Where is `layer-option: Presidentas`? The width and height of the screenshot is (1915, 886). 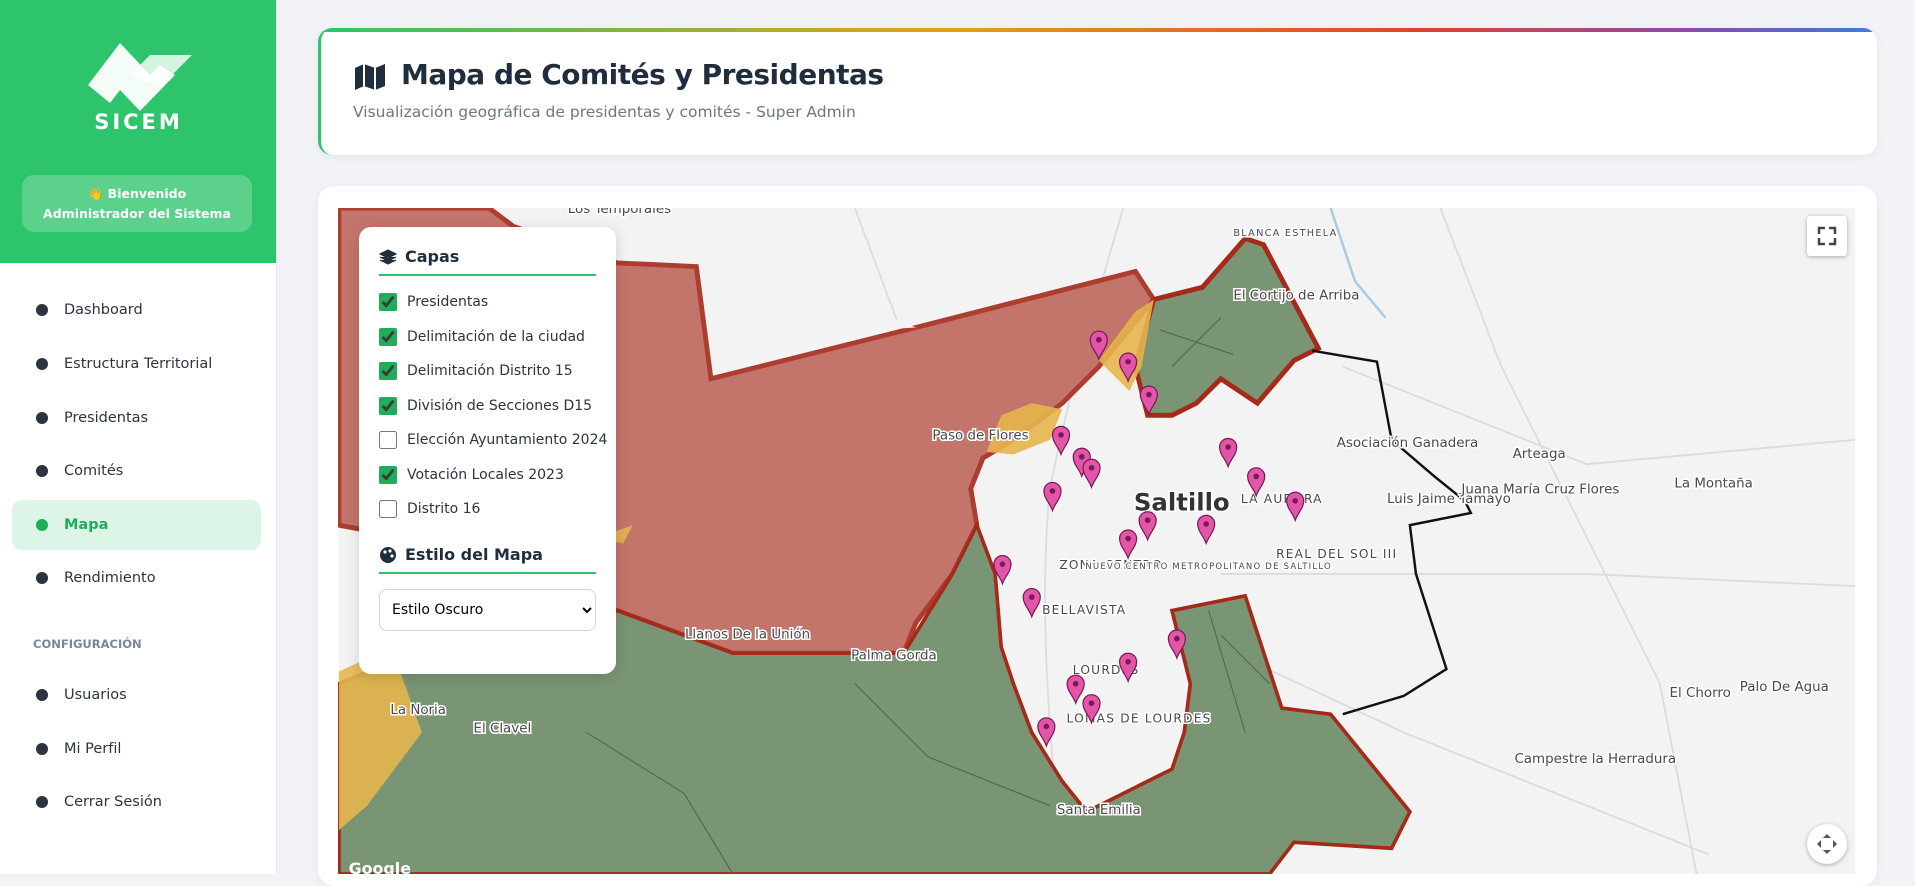 layer-option: Presidentas is located at coordinates (433, 302).